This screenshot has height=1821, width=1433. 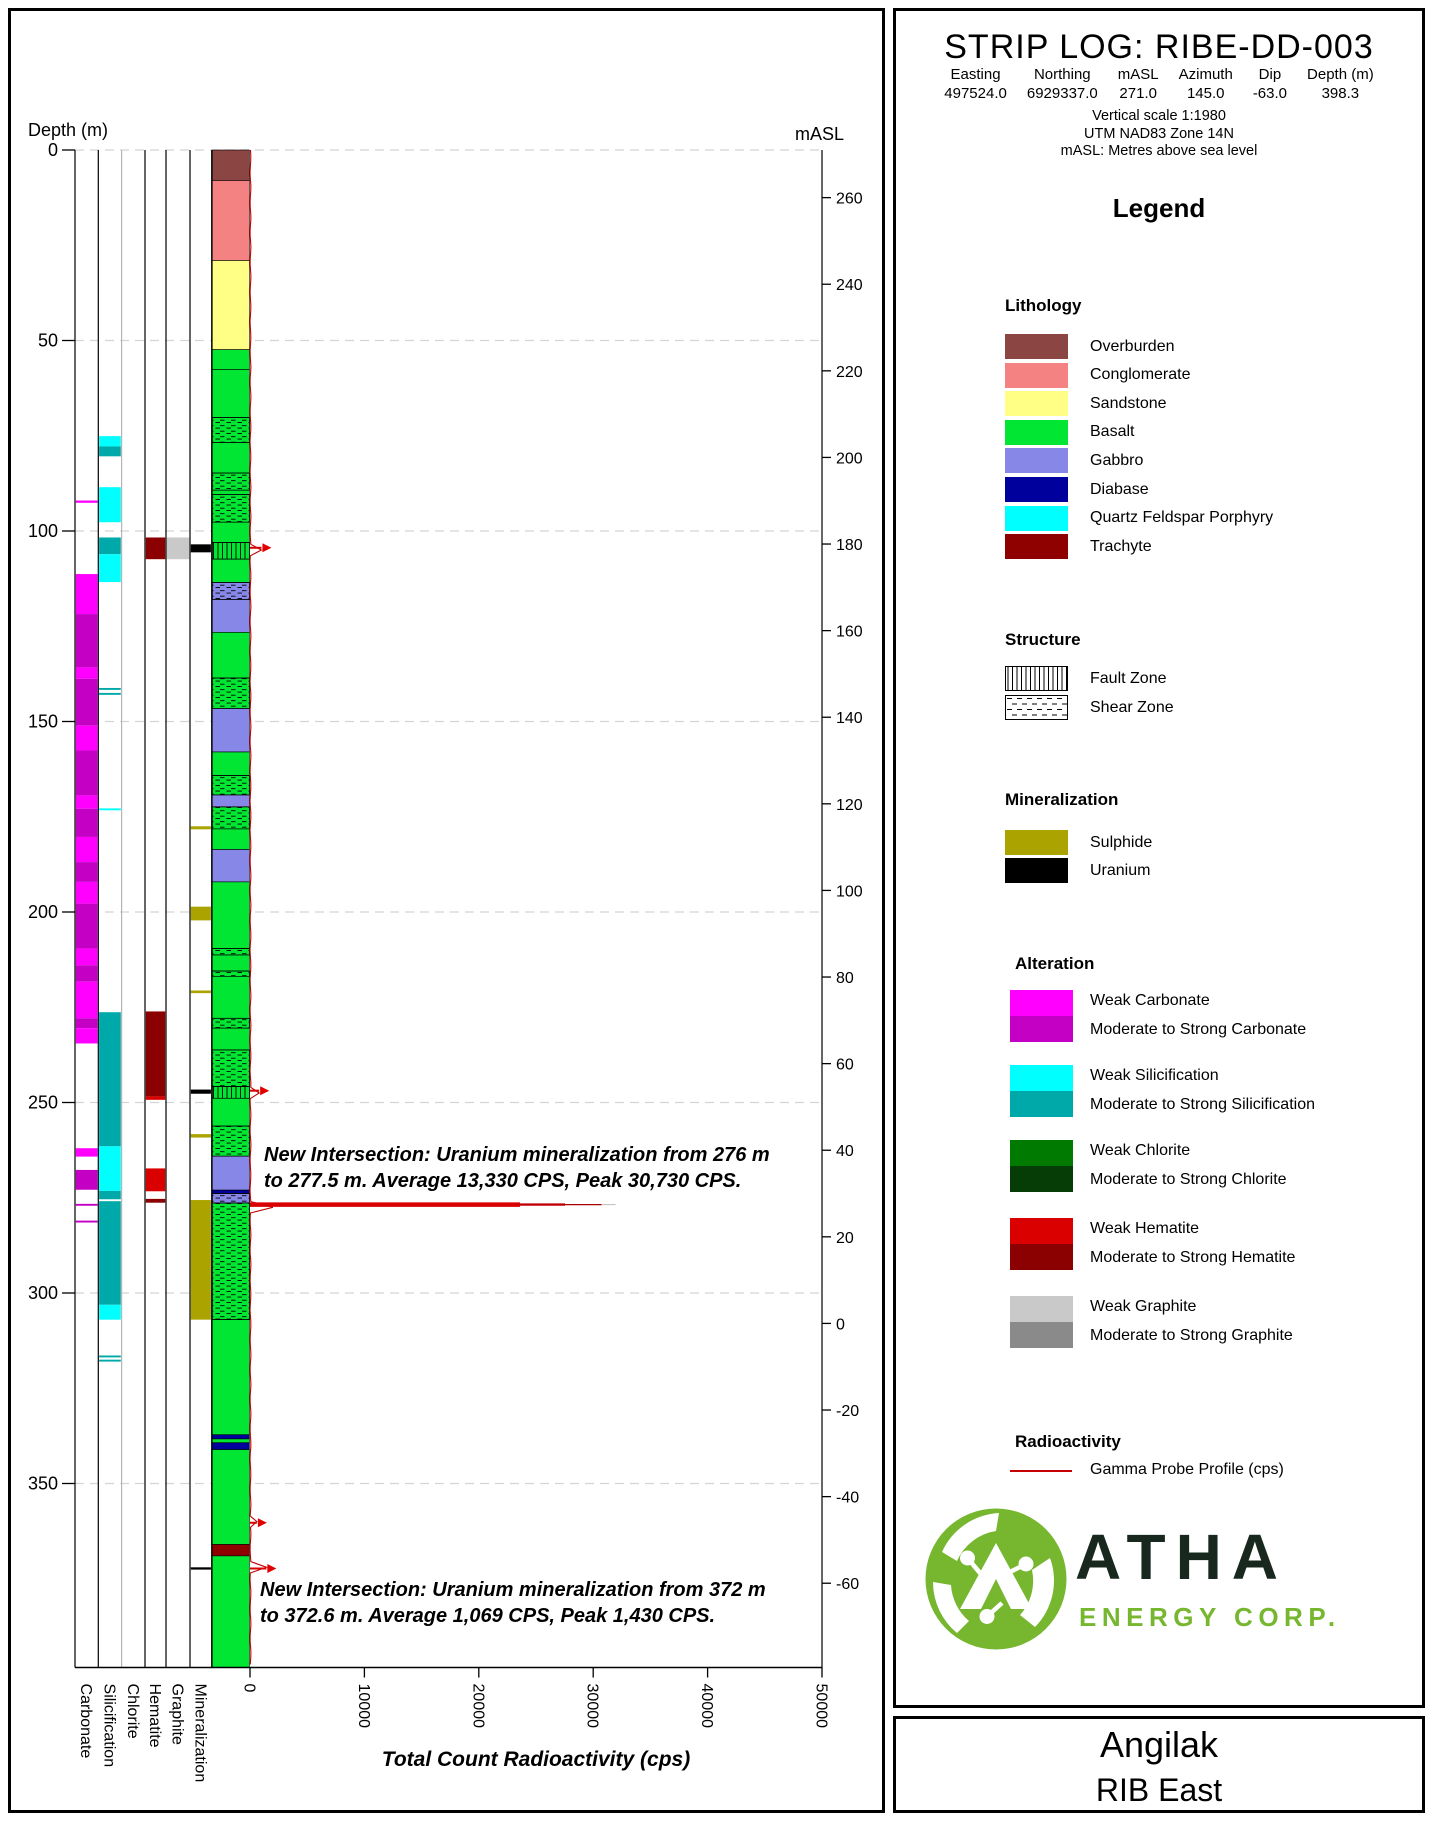 What do you see at coordinates (1140, 375) in the screenshot?
I see `legend-lithology-2-label: Conglomerate` at bounding box center [1140, 375].